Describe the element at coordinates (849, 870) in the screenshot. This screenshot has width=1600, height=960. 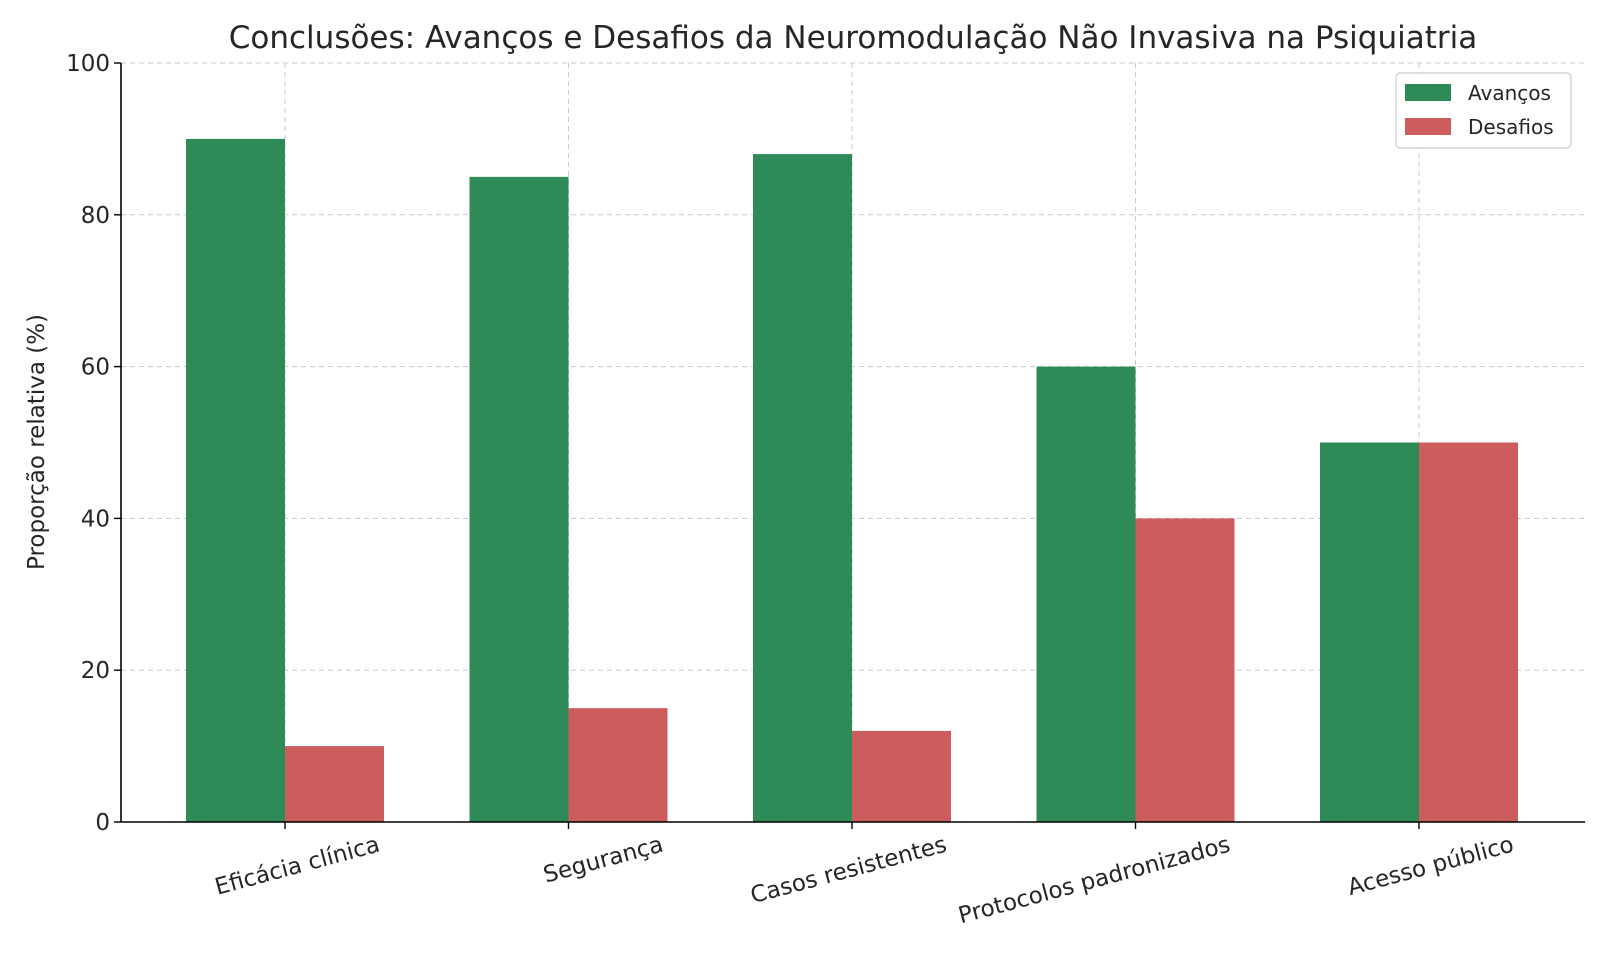
I see `x-tick-label-casos-resistentes: Casos resistentes` at that location.